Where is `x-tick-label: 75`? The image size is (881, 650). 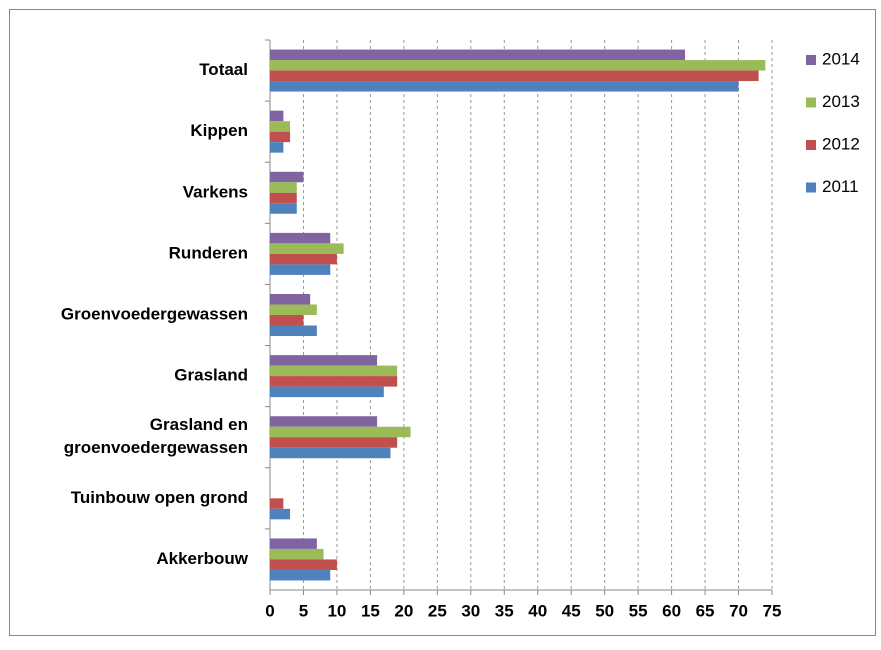 x-tick-label: 75 is located at coordinates (772, 610).